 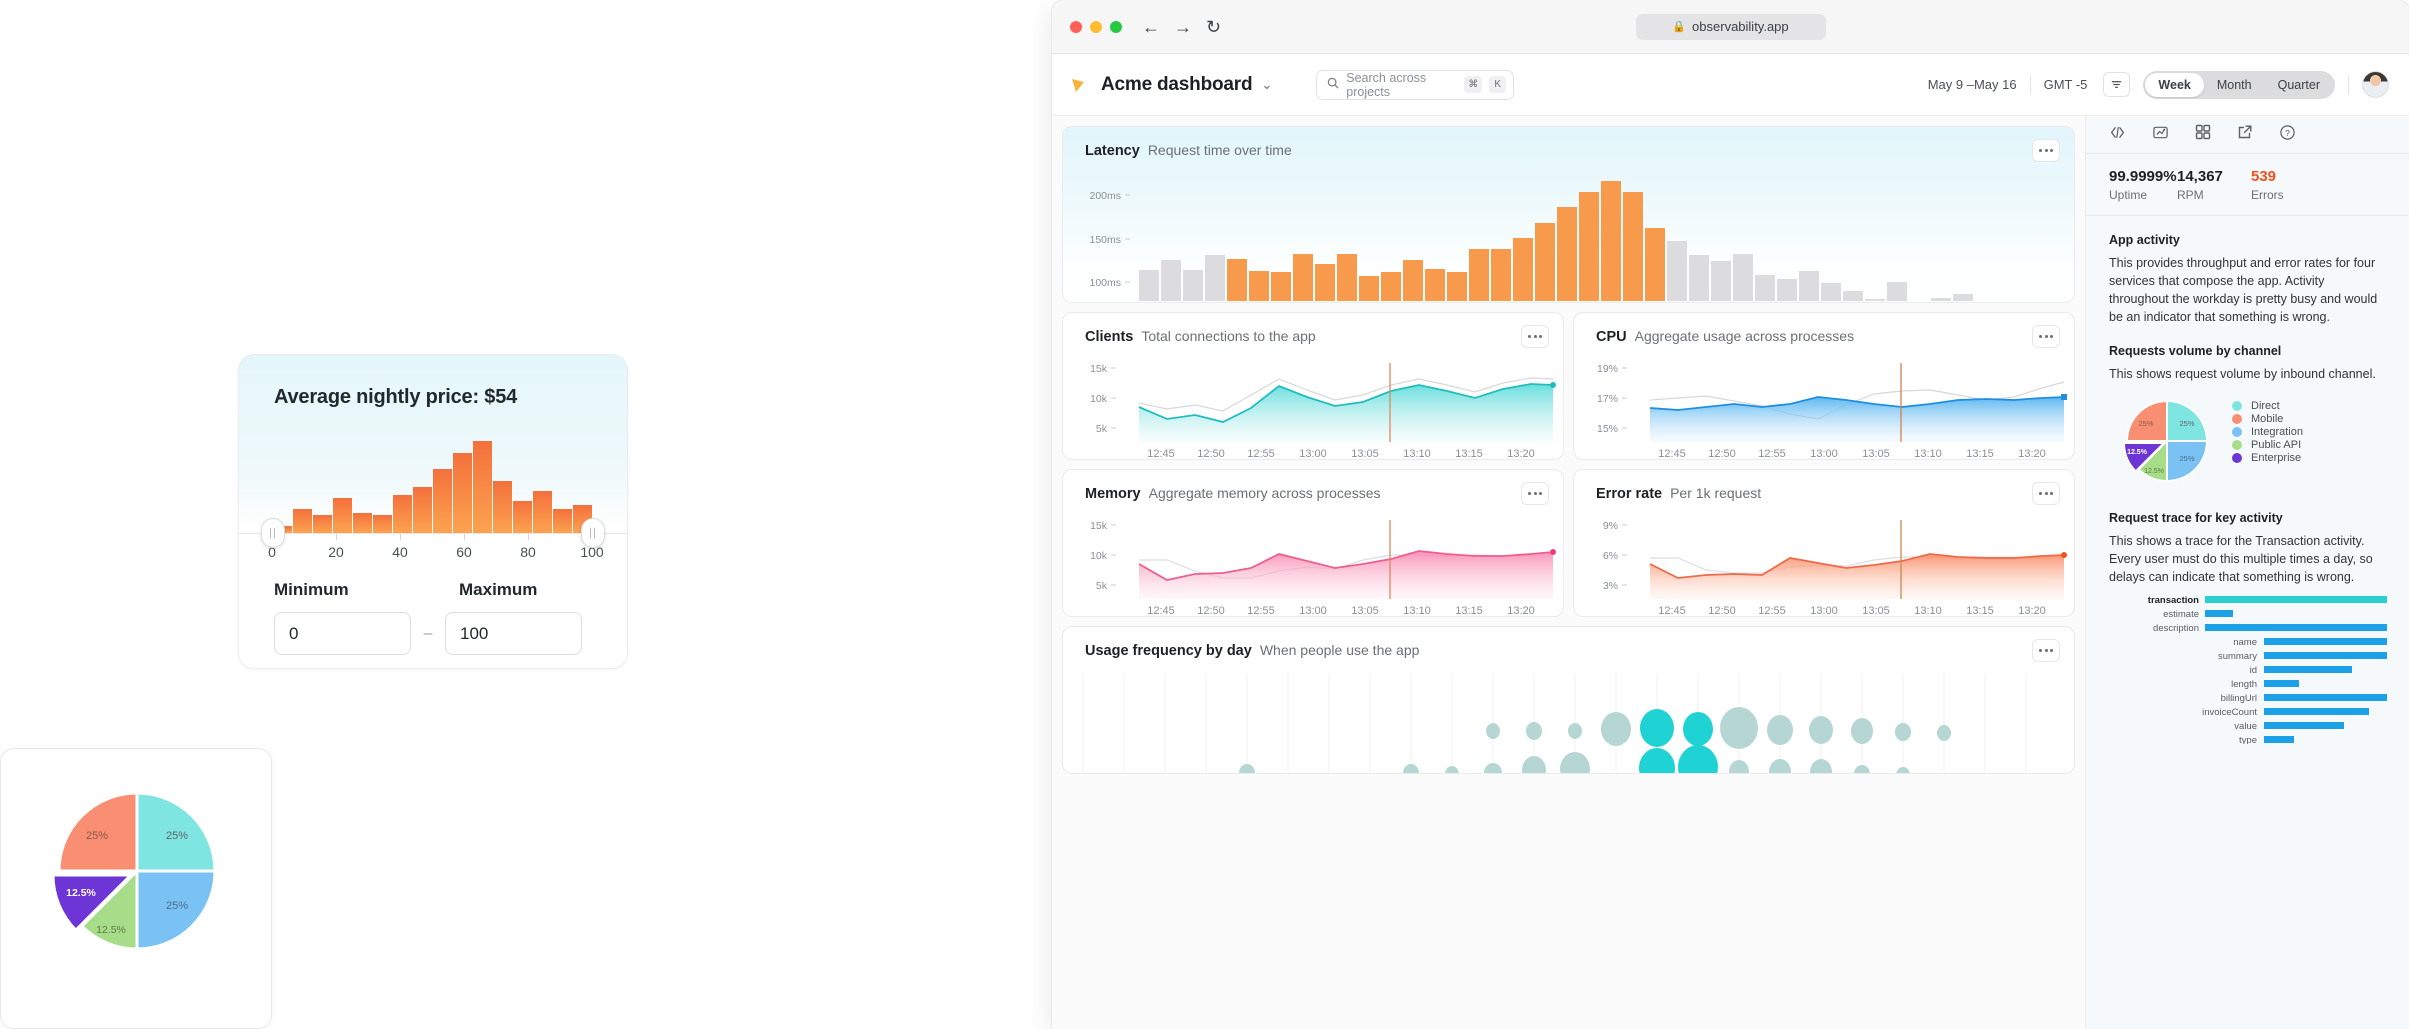 What do you see at coordinates (1099, 399) in the screenshot?
I see `clients-ytick-10k: 10k` at bounding box center [1099, 399].